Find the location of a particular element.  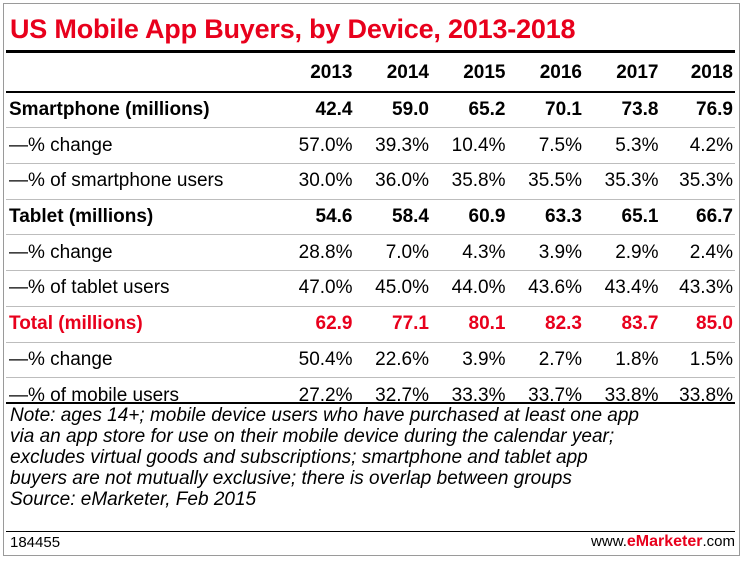

row-label: Tablet (millions) is located at coordinates (141, 217).